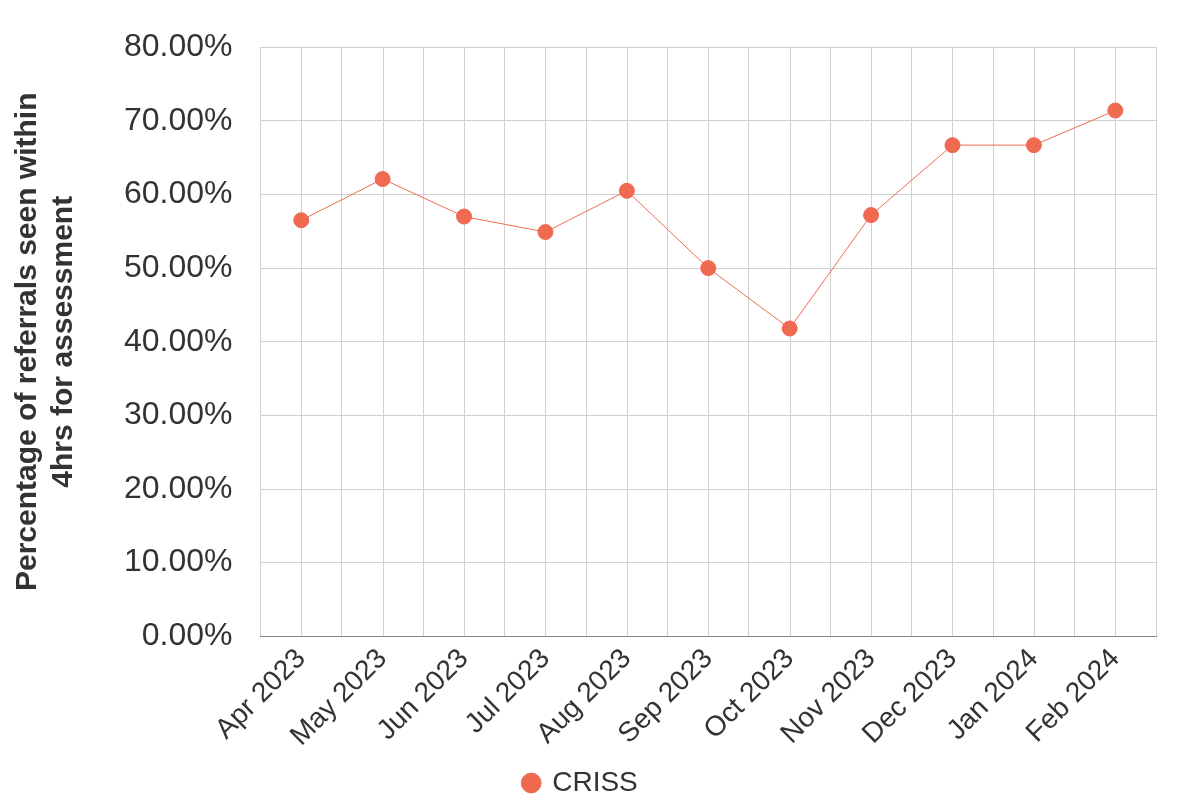 The image size is (1186, 807). Describe the element at coordinates (44, 341) in the screenshot. I see `y-axis-title: Percentage of referrals seen within 4hrs for assessment` at that location.